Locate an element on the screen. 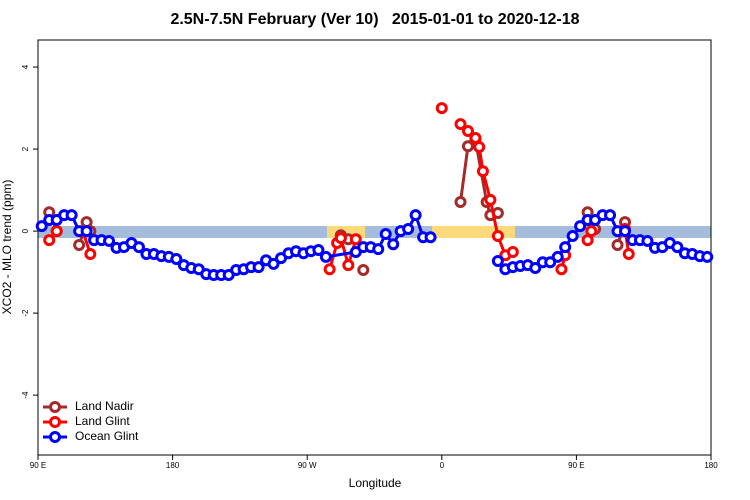  x-tick-label: 90 W is located at coordinates (307, 465).